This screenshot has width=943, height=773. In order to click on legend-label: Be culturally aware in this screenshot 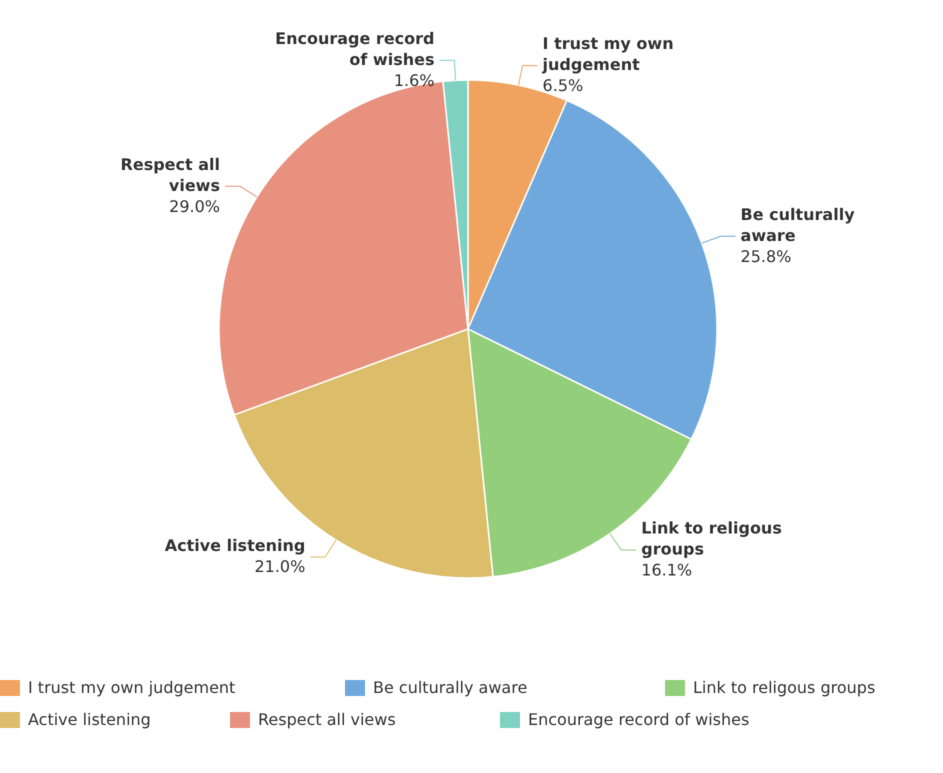, I will do `click(450, 687)`.